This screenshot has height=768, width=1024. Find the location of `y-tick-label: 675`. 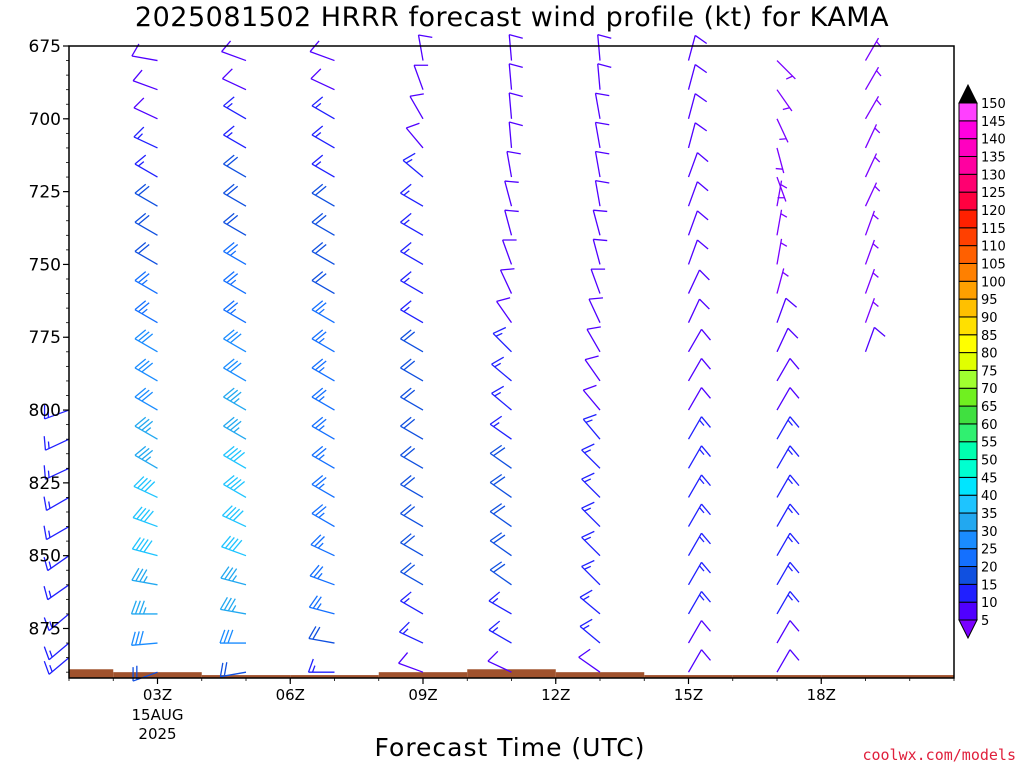

y-tick-label: 675 is located at coordinates (45, 47).